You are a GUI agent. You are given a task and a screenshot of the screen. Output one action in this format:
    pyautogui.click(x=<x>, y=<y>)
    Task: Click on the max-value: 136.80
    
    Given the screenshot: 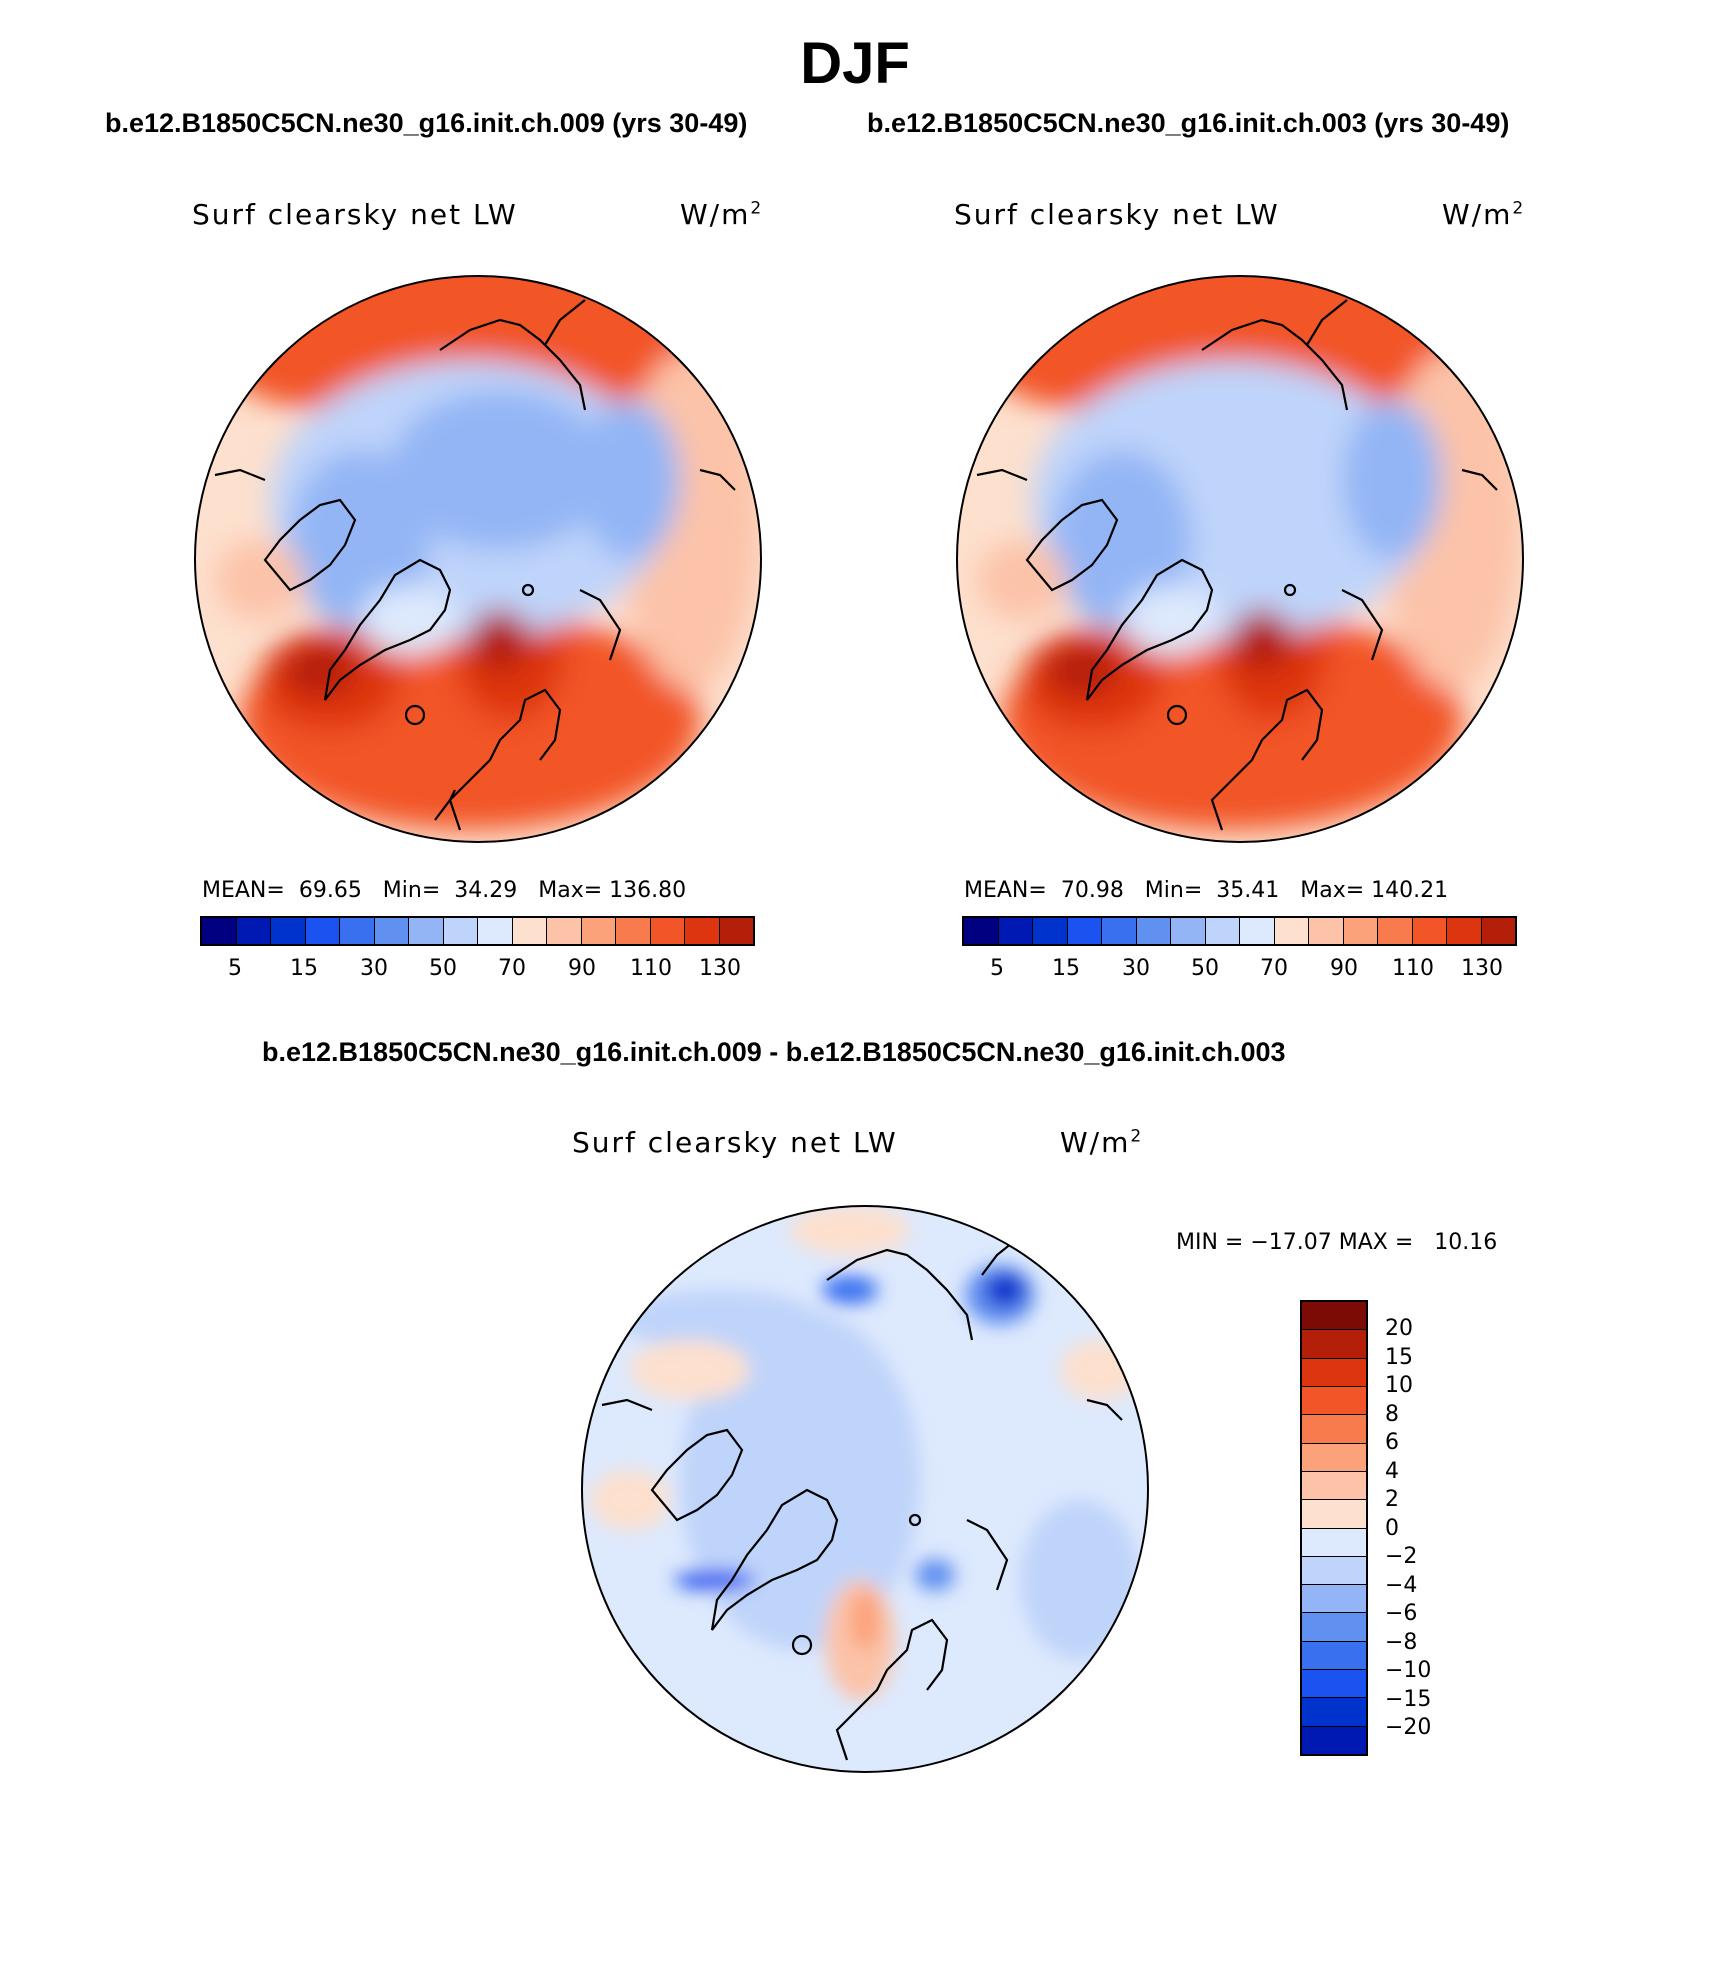 What is the action you would take?
    pyautogui.click(x=648, y=890)
    